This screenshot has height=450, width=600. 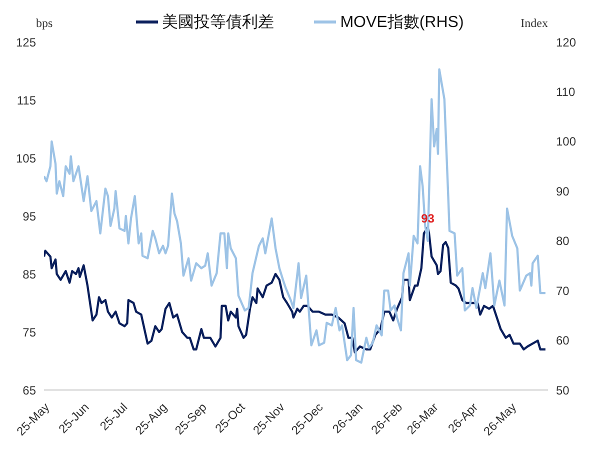 What do you see at coordinates (29, 274) in the screenshot?
I see `y-tick-label: 85` at bounding box center [29, 274].